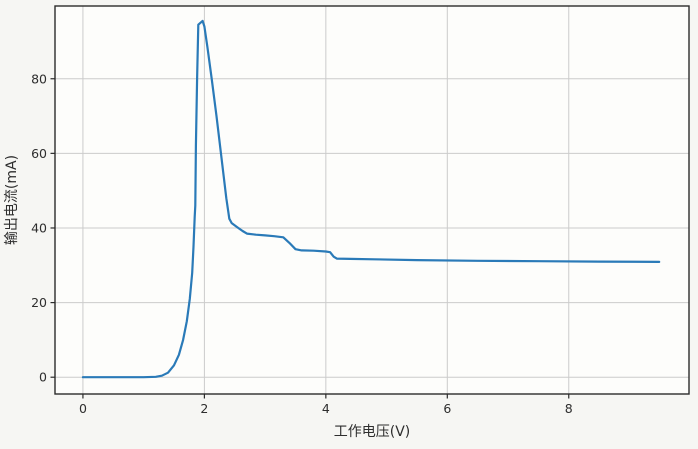 The height and width of the screenshot is (449, 698). I want to click on y-tick-label: 80, so click(39, 78).